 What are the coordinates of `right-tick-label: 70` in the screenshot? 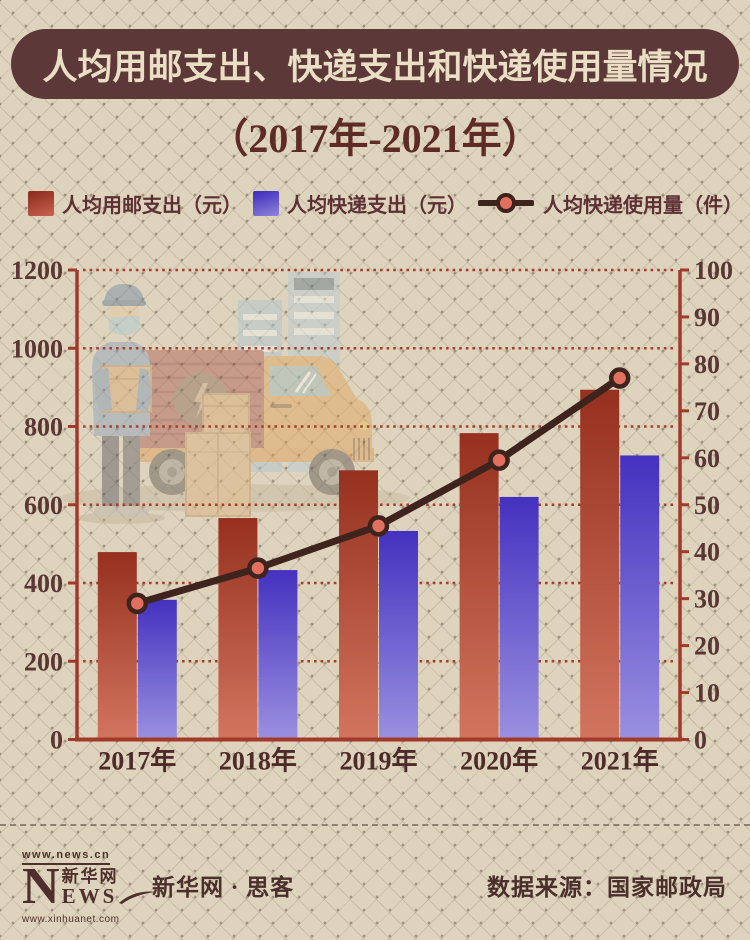 It's located at (707, 411).